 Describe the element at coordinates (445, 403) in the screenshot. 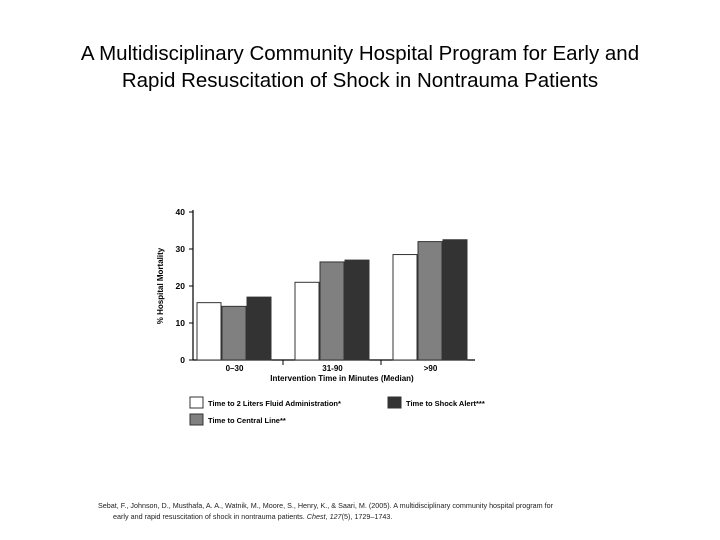

I see `legend-label: Time to Shock Alert***` at that location.